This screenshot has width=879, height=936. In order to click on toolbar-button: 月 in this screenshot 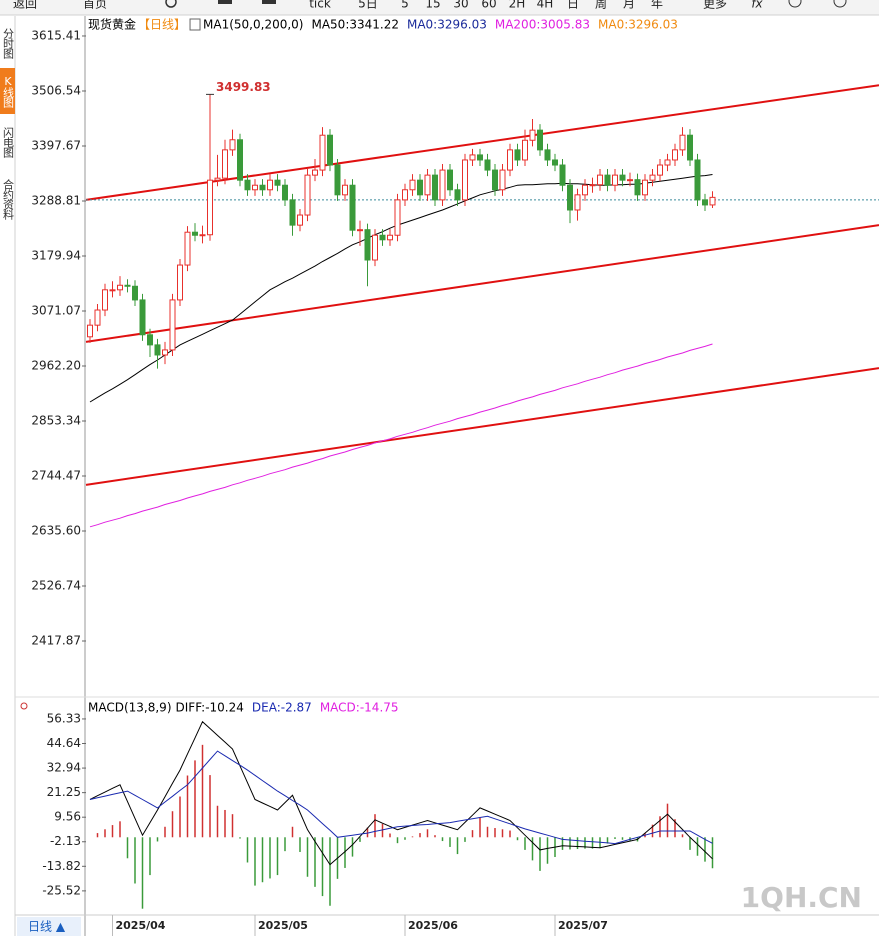, I will do `click(629, 5)`.